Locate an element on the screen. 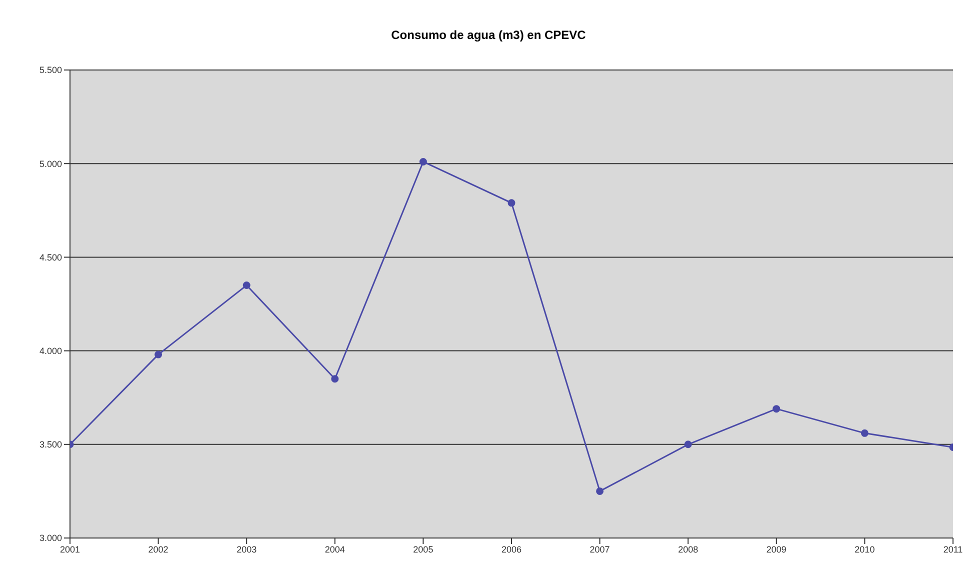 Image resolution: width=977 pixels, height=574 pixels. x-tick-label: 2006 is located at coordinates (511, 549).